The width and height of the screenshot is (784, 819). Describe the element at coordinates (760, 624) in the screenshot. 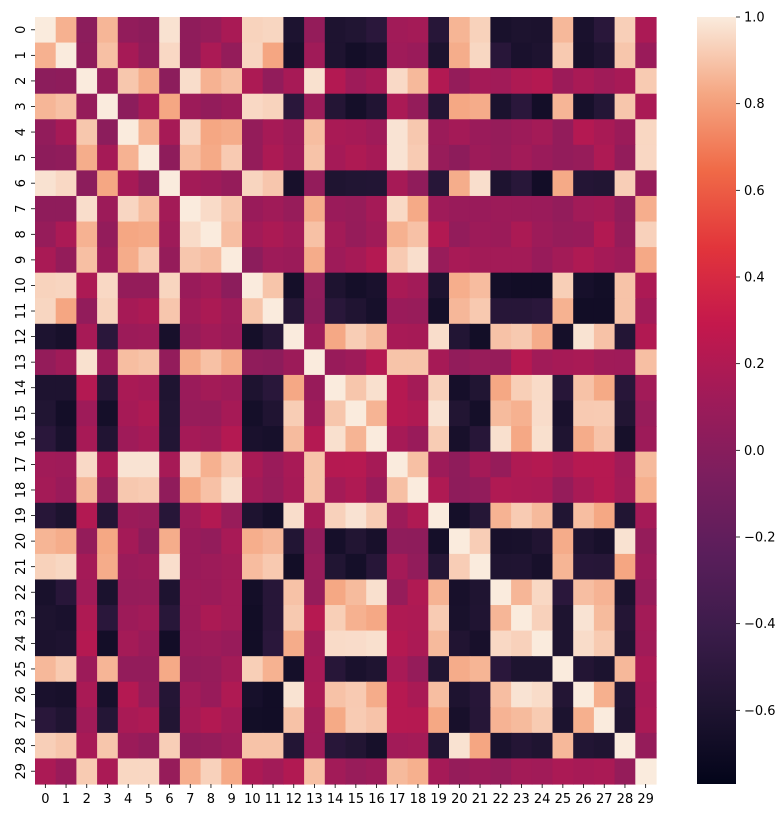

I see `colorbar-tick-label-7: −0.4` at that location.